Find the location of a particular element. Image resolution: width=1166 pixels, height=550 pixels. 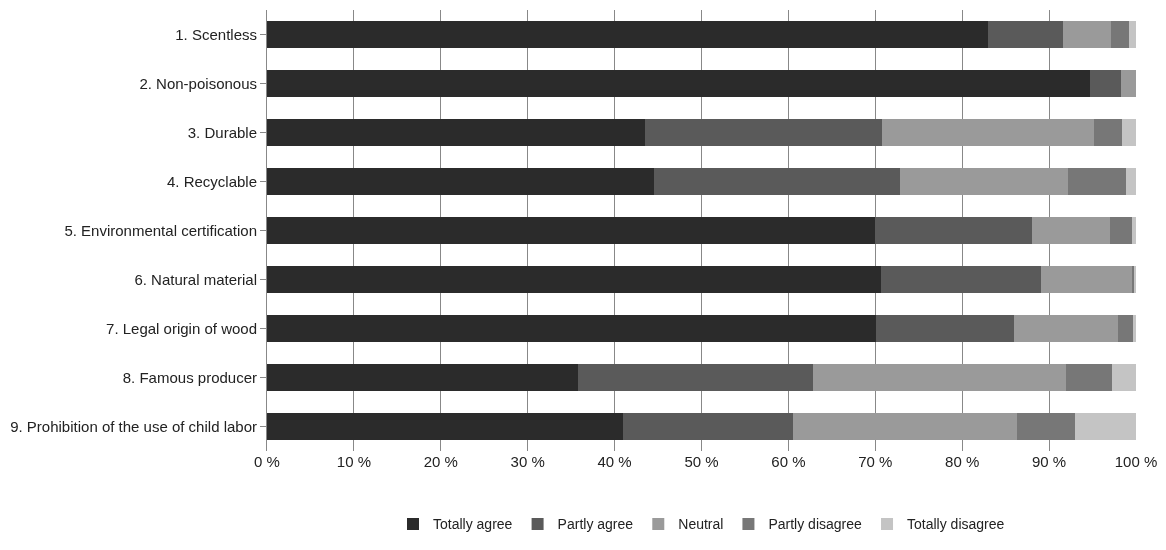

x-tick-label: 100 % is located at coordinates (1136, 461).